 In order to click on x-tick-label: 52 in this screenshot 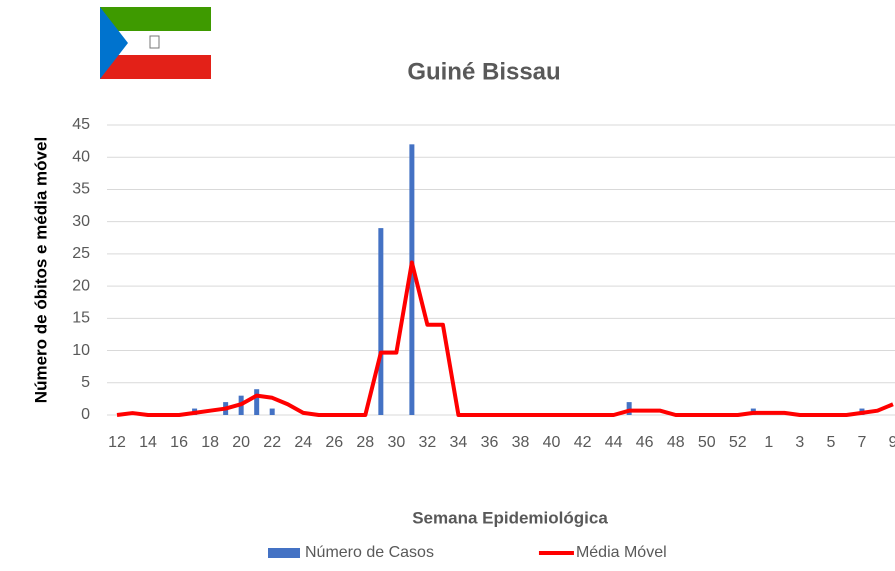, I will do `click(738, 442)`.